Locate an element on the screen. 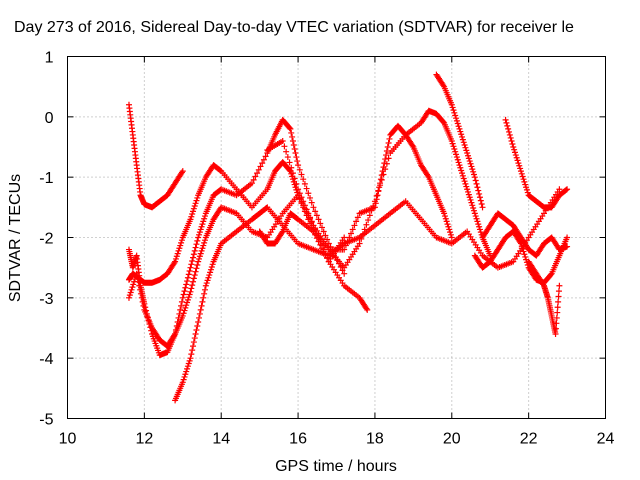 The width and height of the screenshot is (640, 480). y-tick-label: -3 is located at coordinates (46, 299).